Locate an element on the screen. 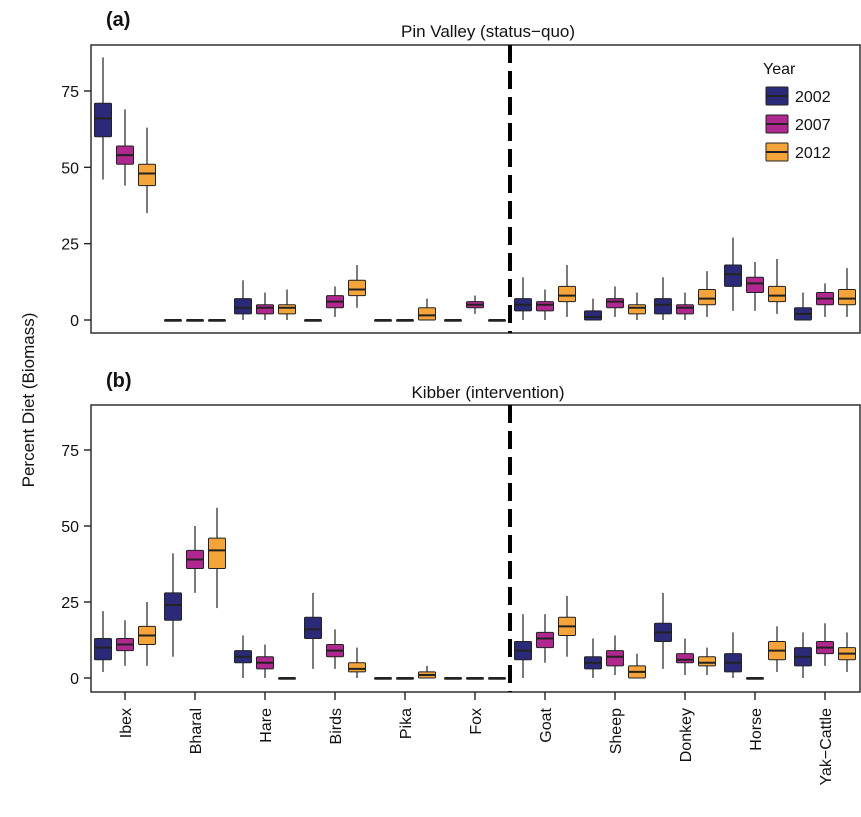  panel-b-box-birds-2007 is located at coordinates (335, 649).